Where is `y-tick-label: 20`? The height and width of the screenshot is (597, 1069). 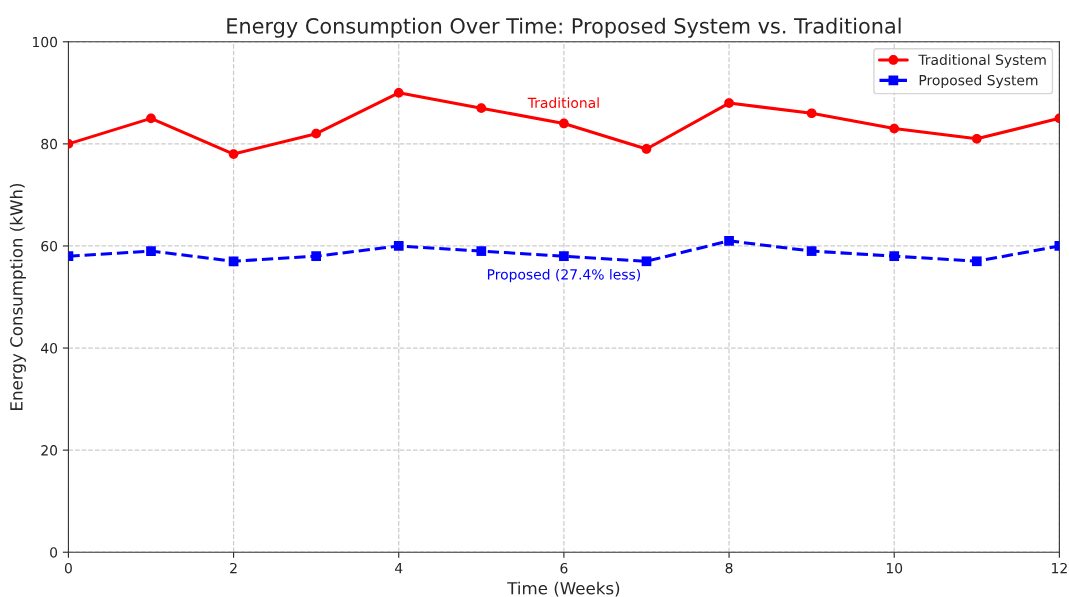 y-tick-label: 20 is located at coordinates (49, 450).